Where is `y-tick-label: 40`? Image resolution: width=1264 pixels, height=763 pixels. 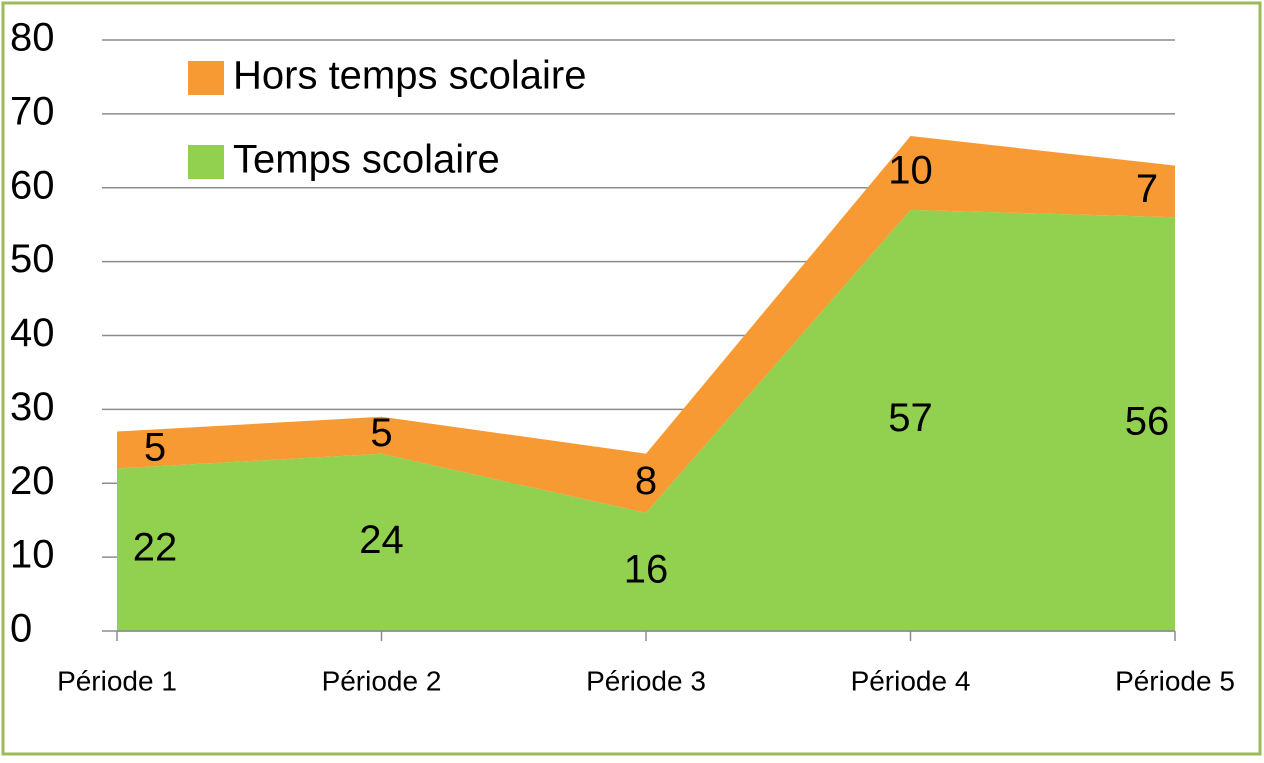
y-tick-label: 40 is located at coordinates (32, 333).